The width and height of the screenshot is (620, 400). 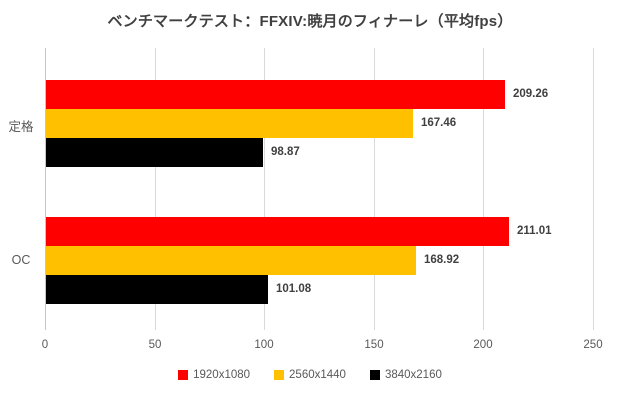 What do you see at coordinates (264, 345) in the screenshot?
I see `x-tick-label: 100` at bounding box center [264, 345].